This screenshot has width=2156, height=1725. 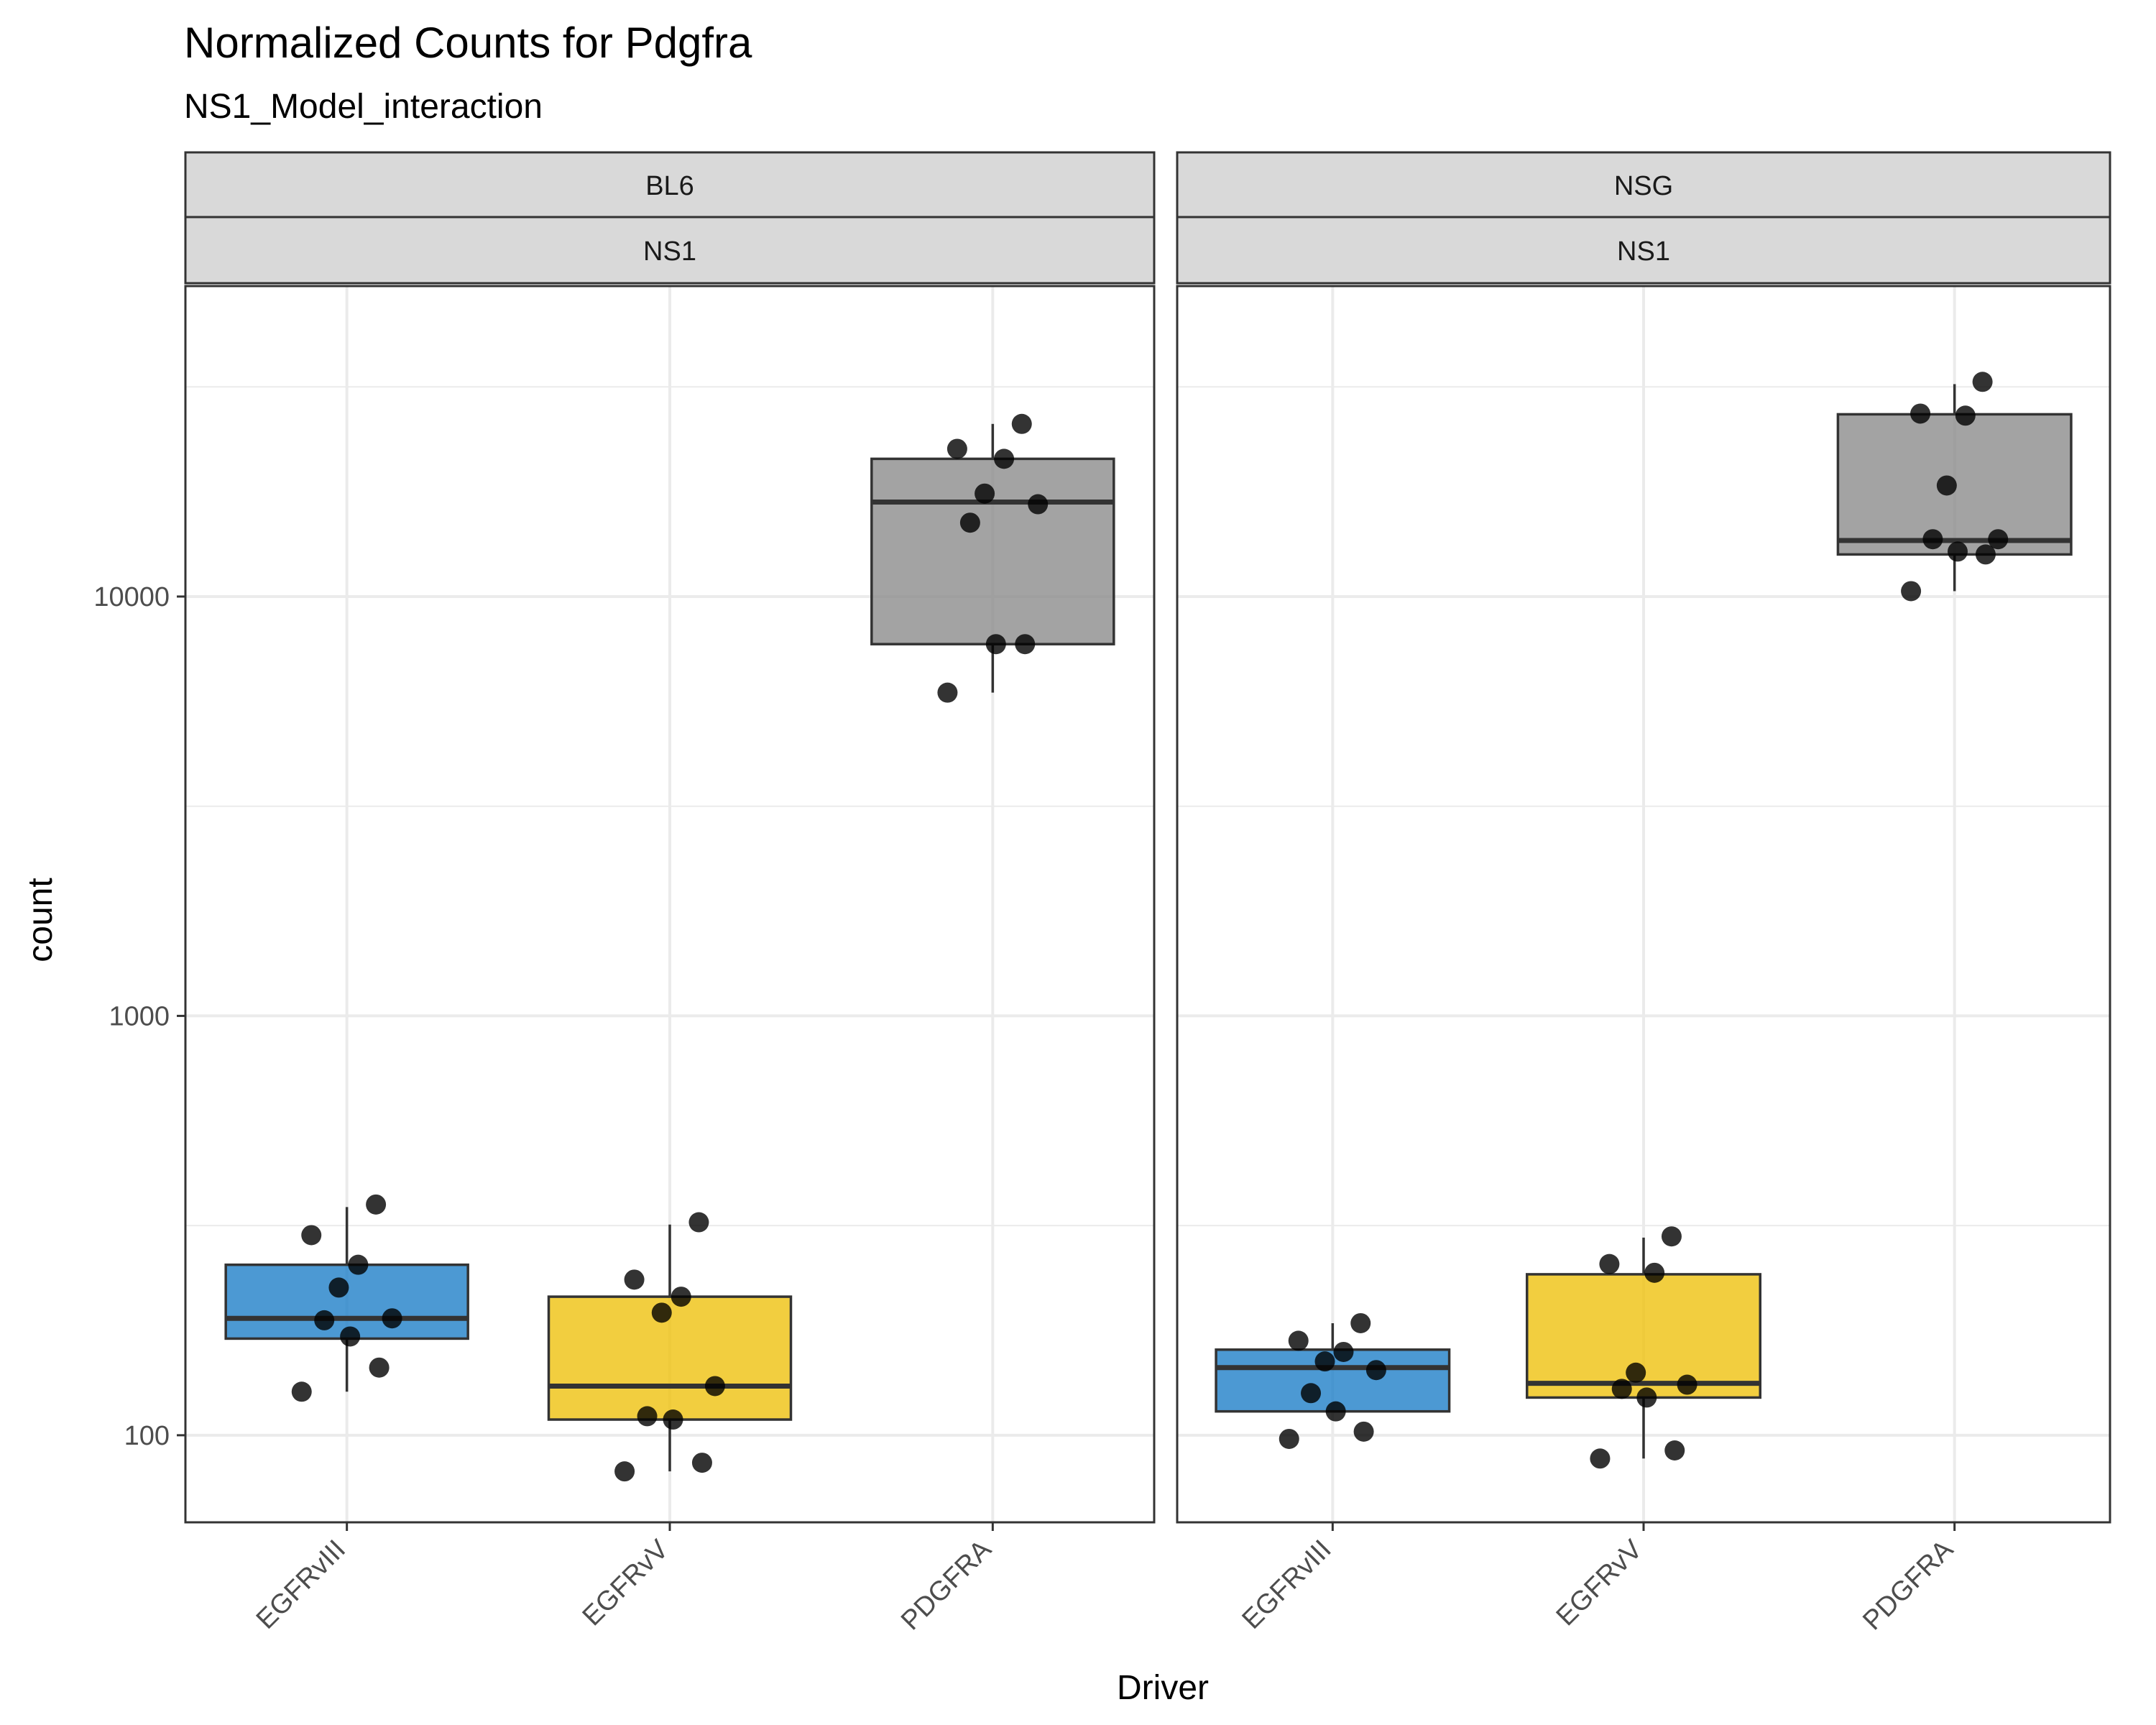 I want to click on y-tick-label: 100, so click(x=147, y=1436).